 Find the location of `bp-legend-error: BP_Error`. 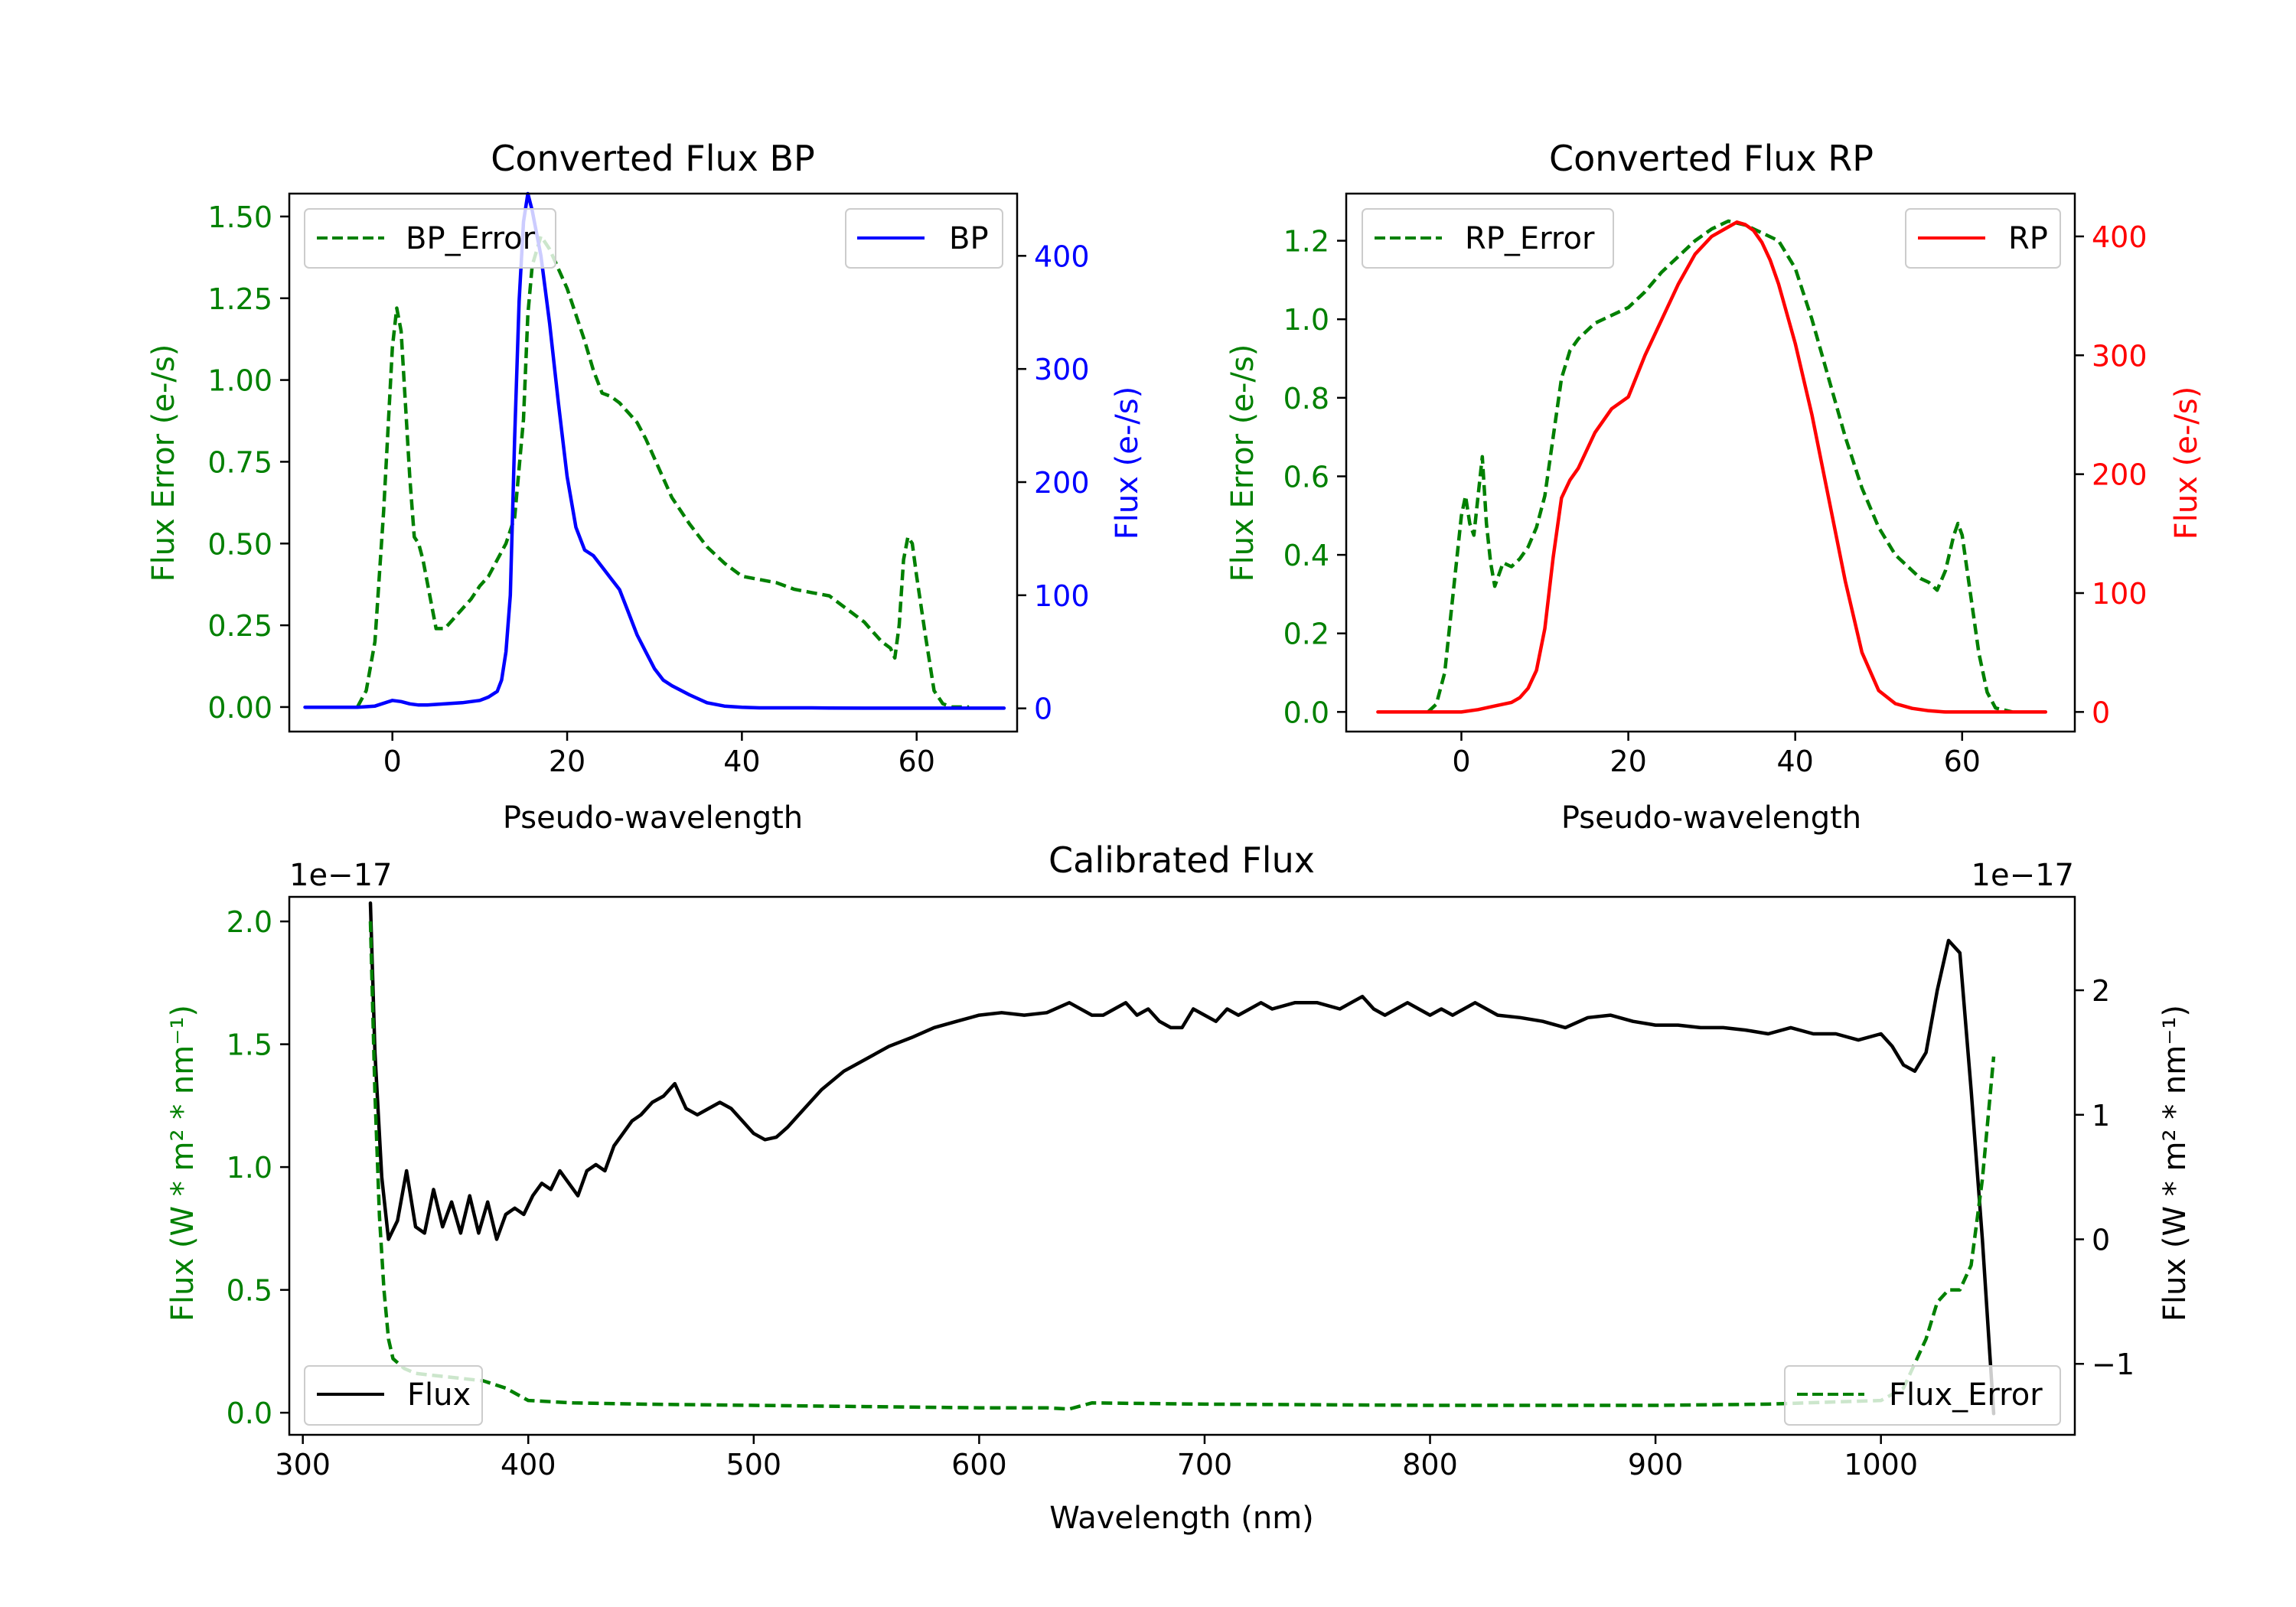

bp-legend-error: BP_Error is located at coordinates (430, 239).